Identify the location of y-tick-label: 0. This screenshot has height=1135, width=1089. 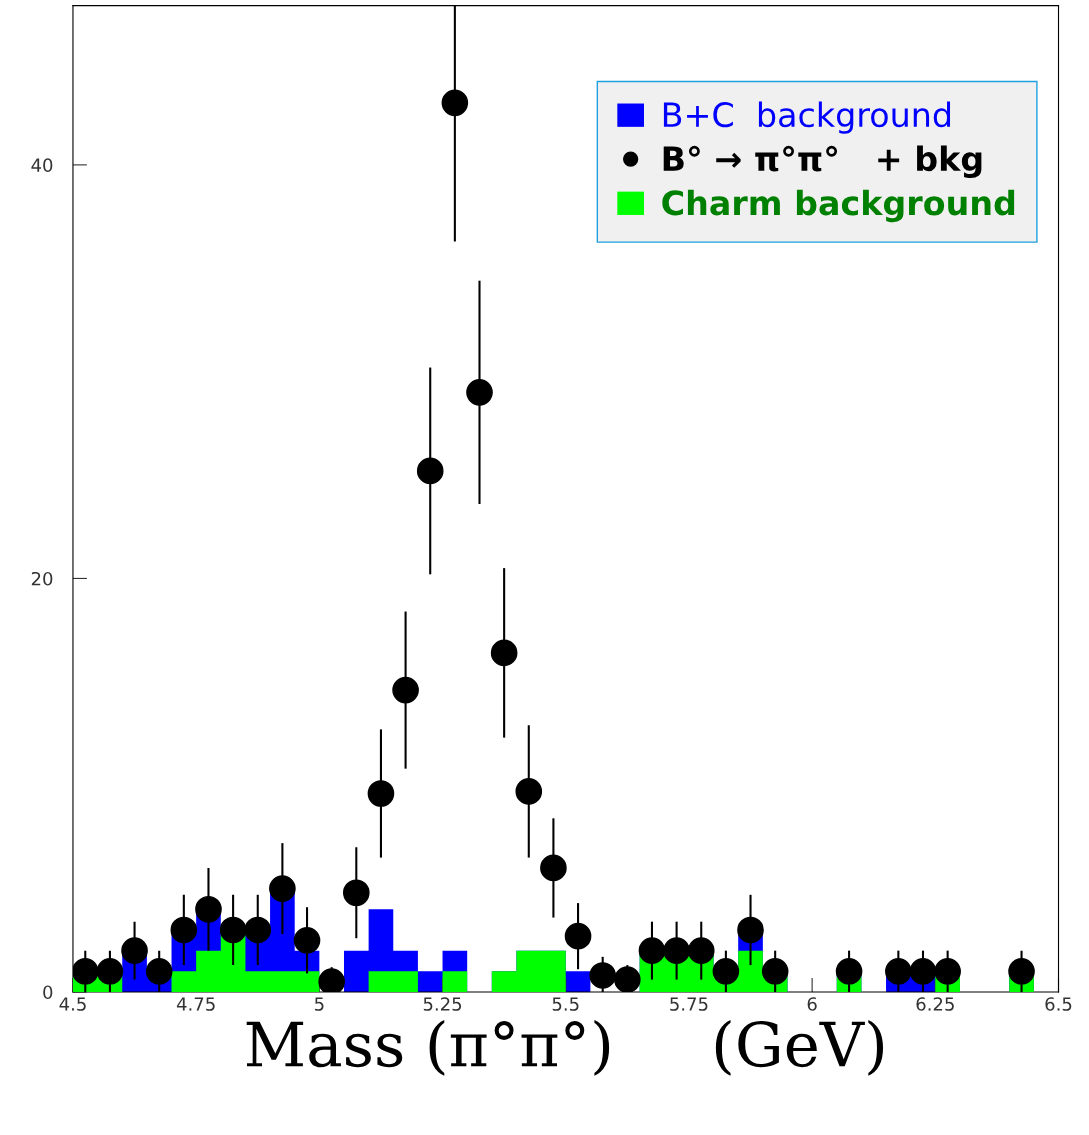
(48, 992).